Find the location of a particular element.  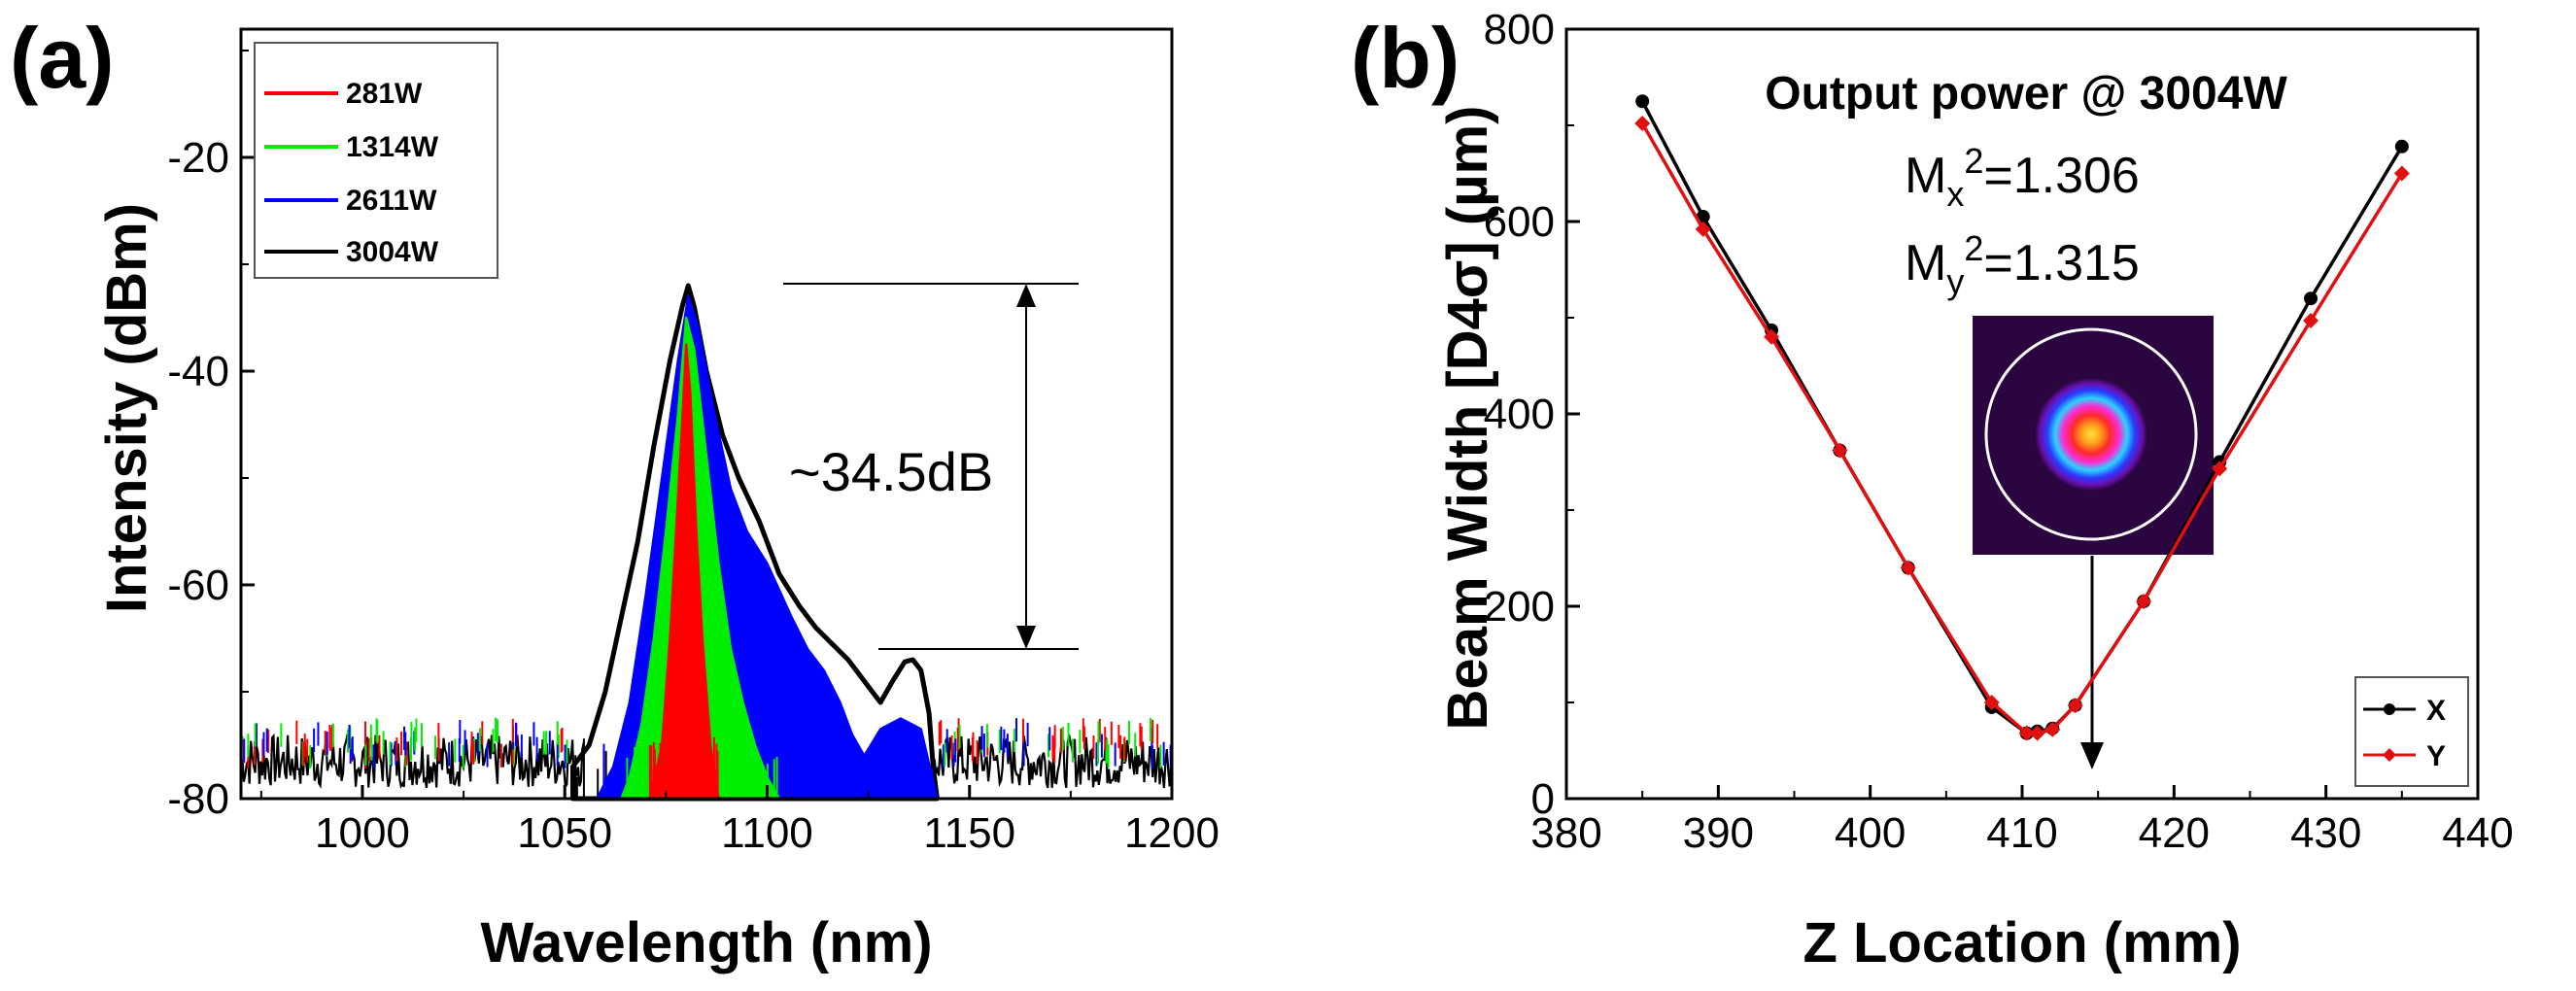

legend-label: X is located at coordinates (2436, 711).